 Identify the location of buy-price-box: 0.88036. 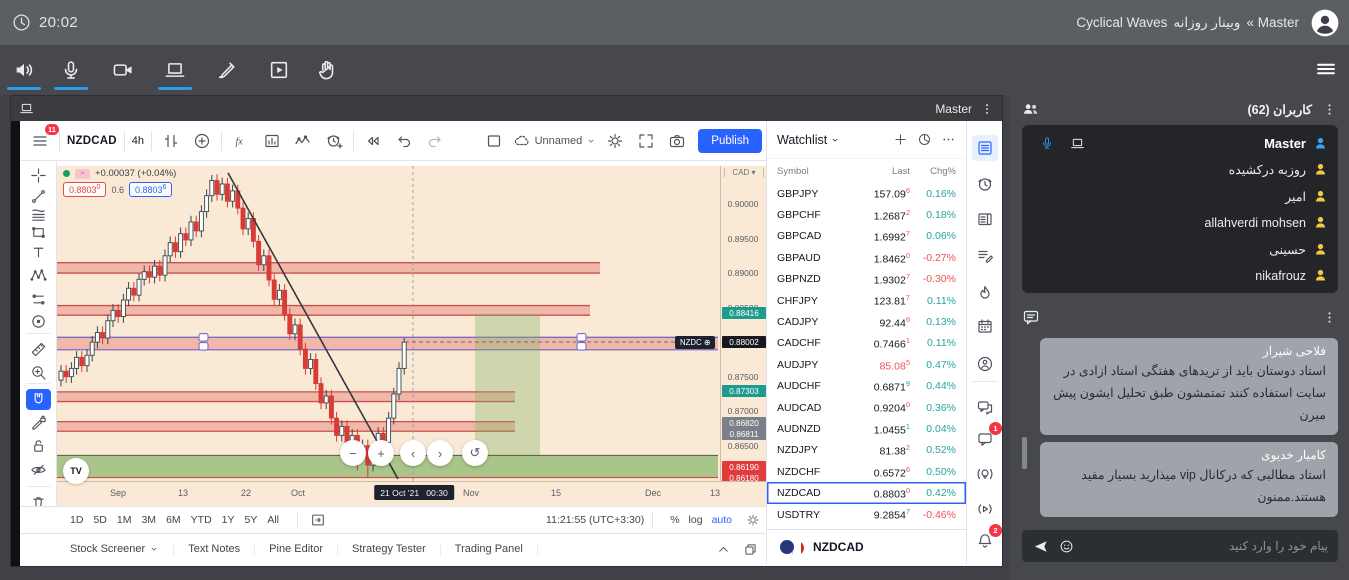
(150, 189).